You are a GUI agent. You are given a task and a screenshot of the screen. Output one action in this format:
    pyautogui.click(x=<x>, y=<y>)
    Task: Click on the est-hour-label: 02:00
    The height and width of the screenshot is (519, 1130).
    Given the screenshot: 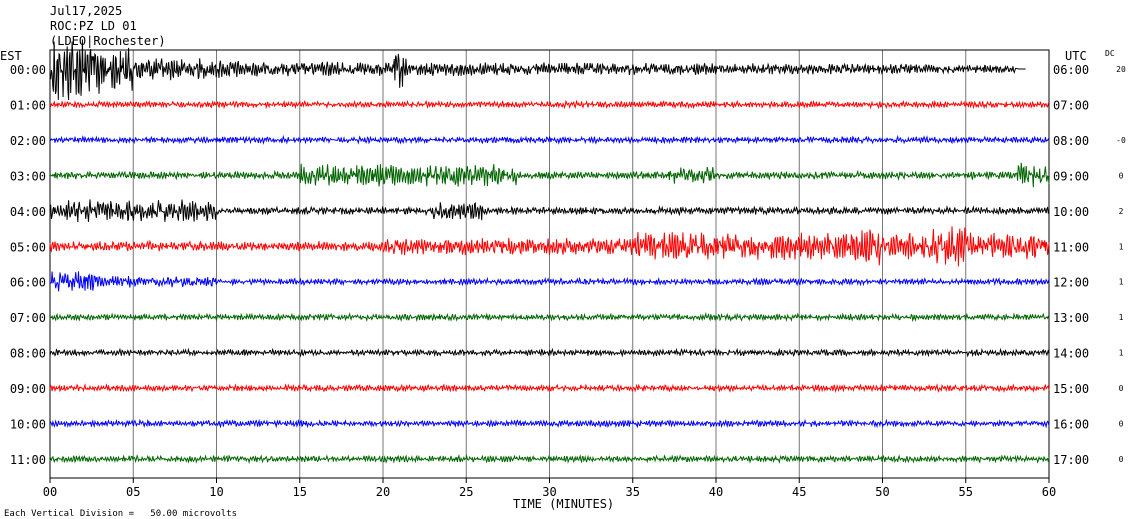 What is the action you would take?
    pyautogui.click(x=28, y=141)
    